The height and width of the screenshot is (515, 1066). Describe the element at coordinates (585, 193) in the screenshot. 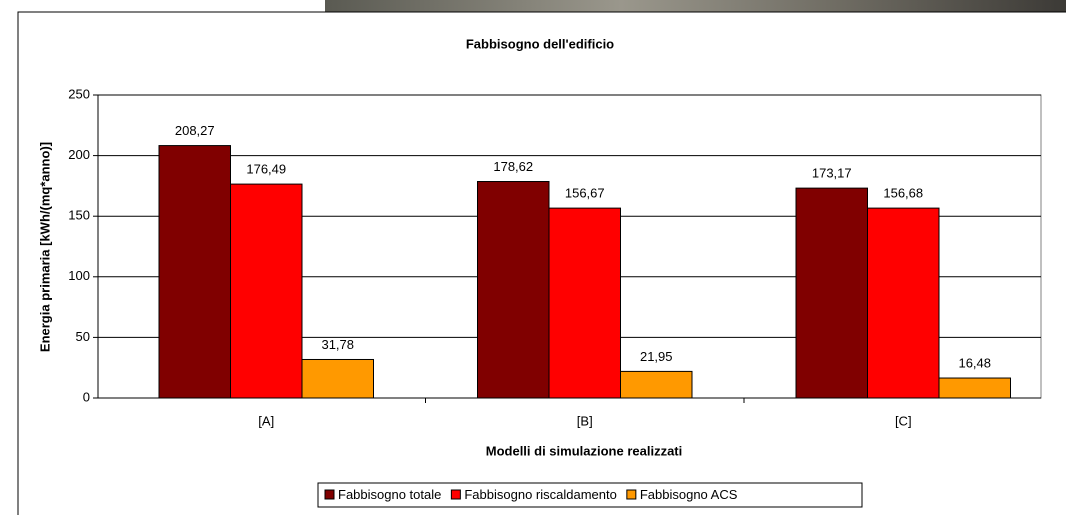

I see `data-label: 156,67` at that location.